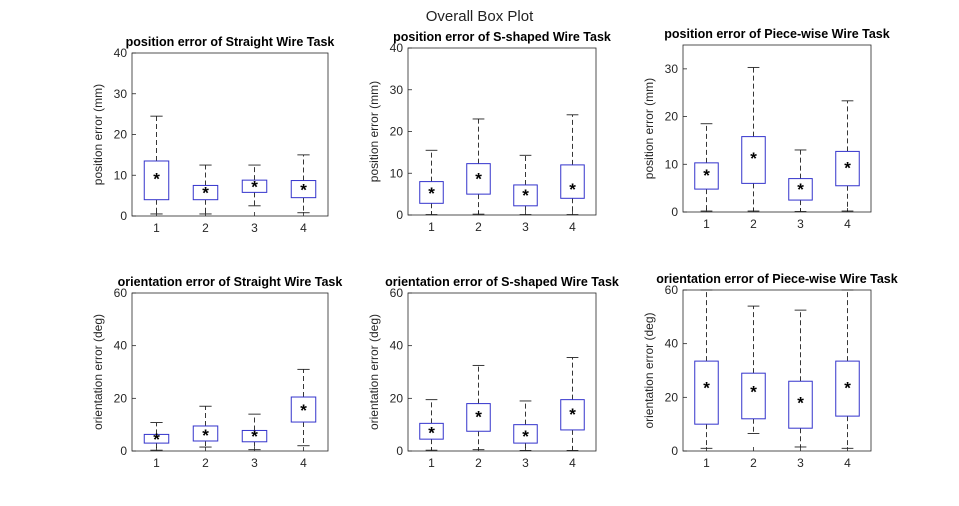 The height and width of the screenshot is (506, 959). Describe the element at coordinates (254, 228) in the screenshot. I see `x-tick-label-1-3: 3` at that location.